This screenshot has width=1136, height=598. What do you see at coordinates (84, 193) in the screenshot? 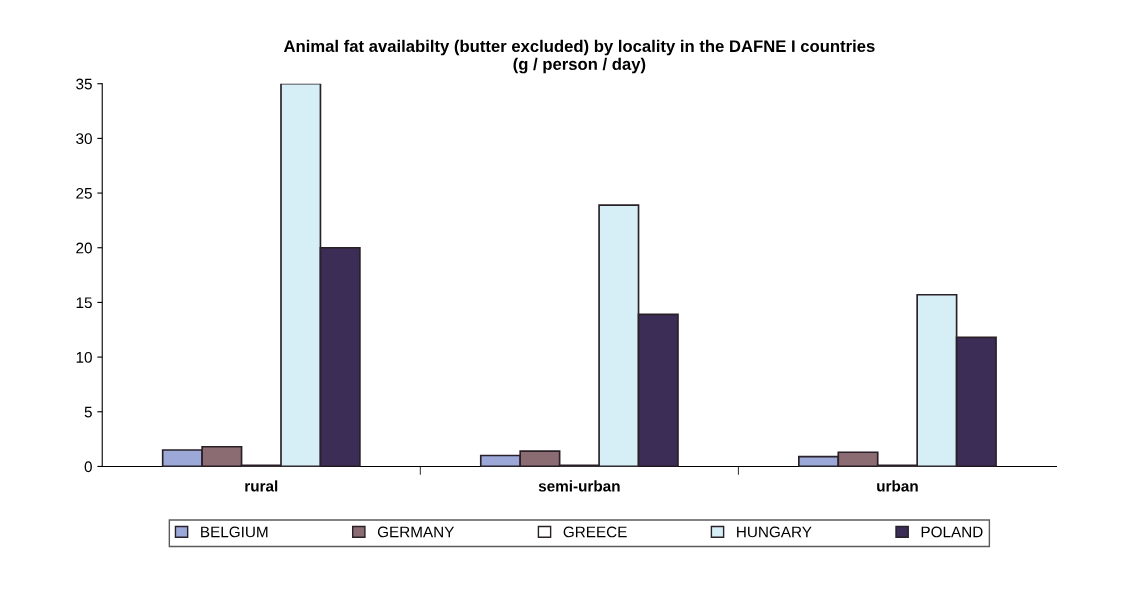
I see `y-tick-label: 25` at bounding box center [84, 193].